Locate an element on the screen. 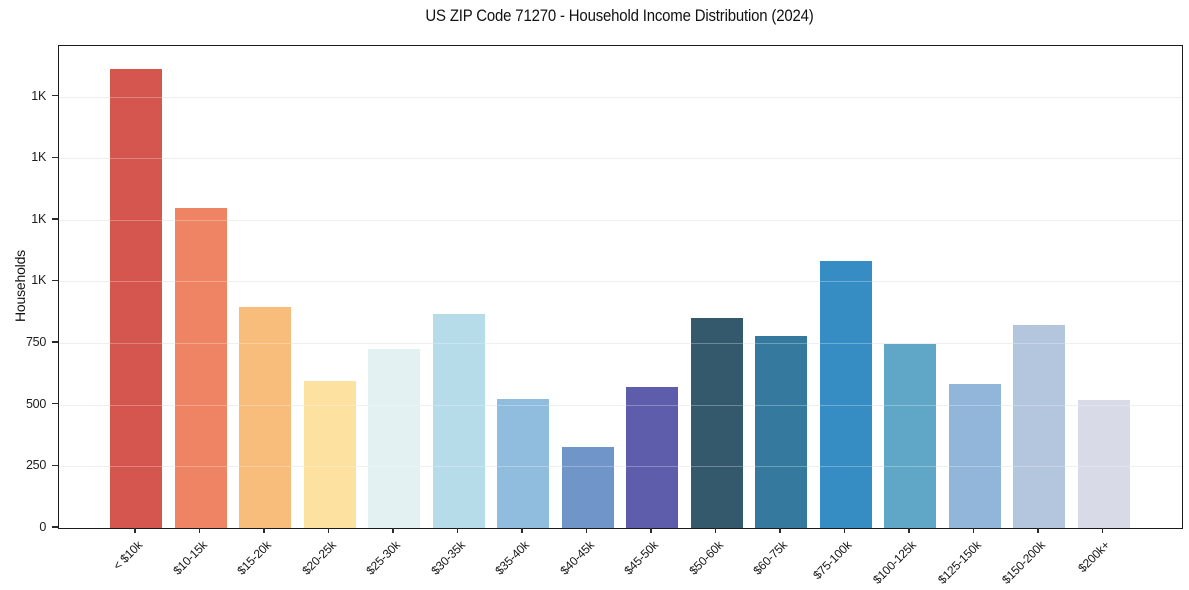  bar-$40-45k is located at coordinates (587, 487).